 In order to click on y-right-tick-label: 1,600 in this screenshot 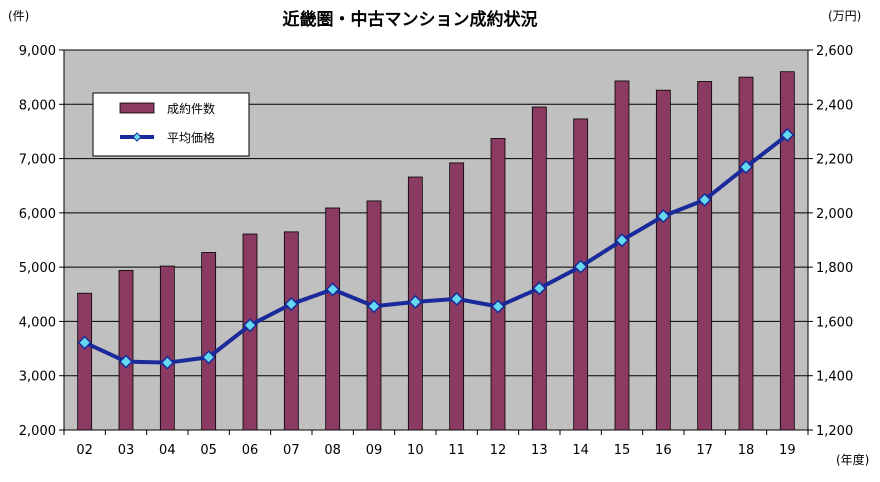, I will do `click(834, 322)`.